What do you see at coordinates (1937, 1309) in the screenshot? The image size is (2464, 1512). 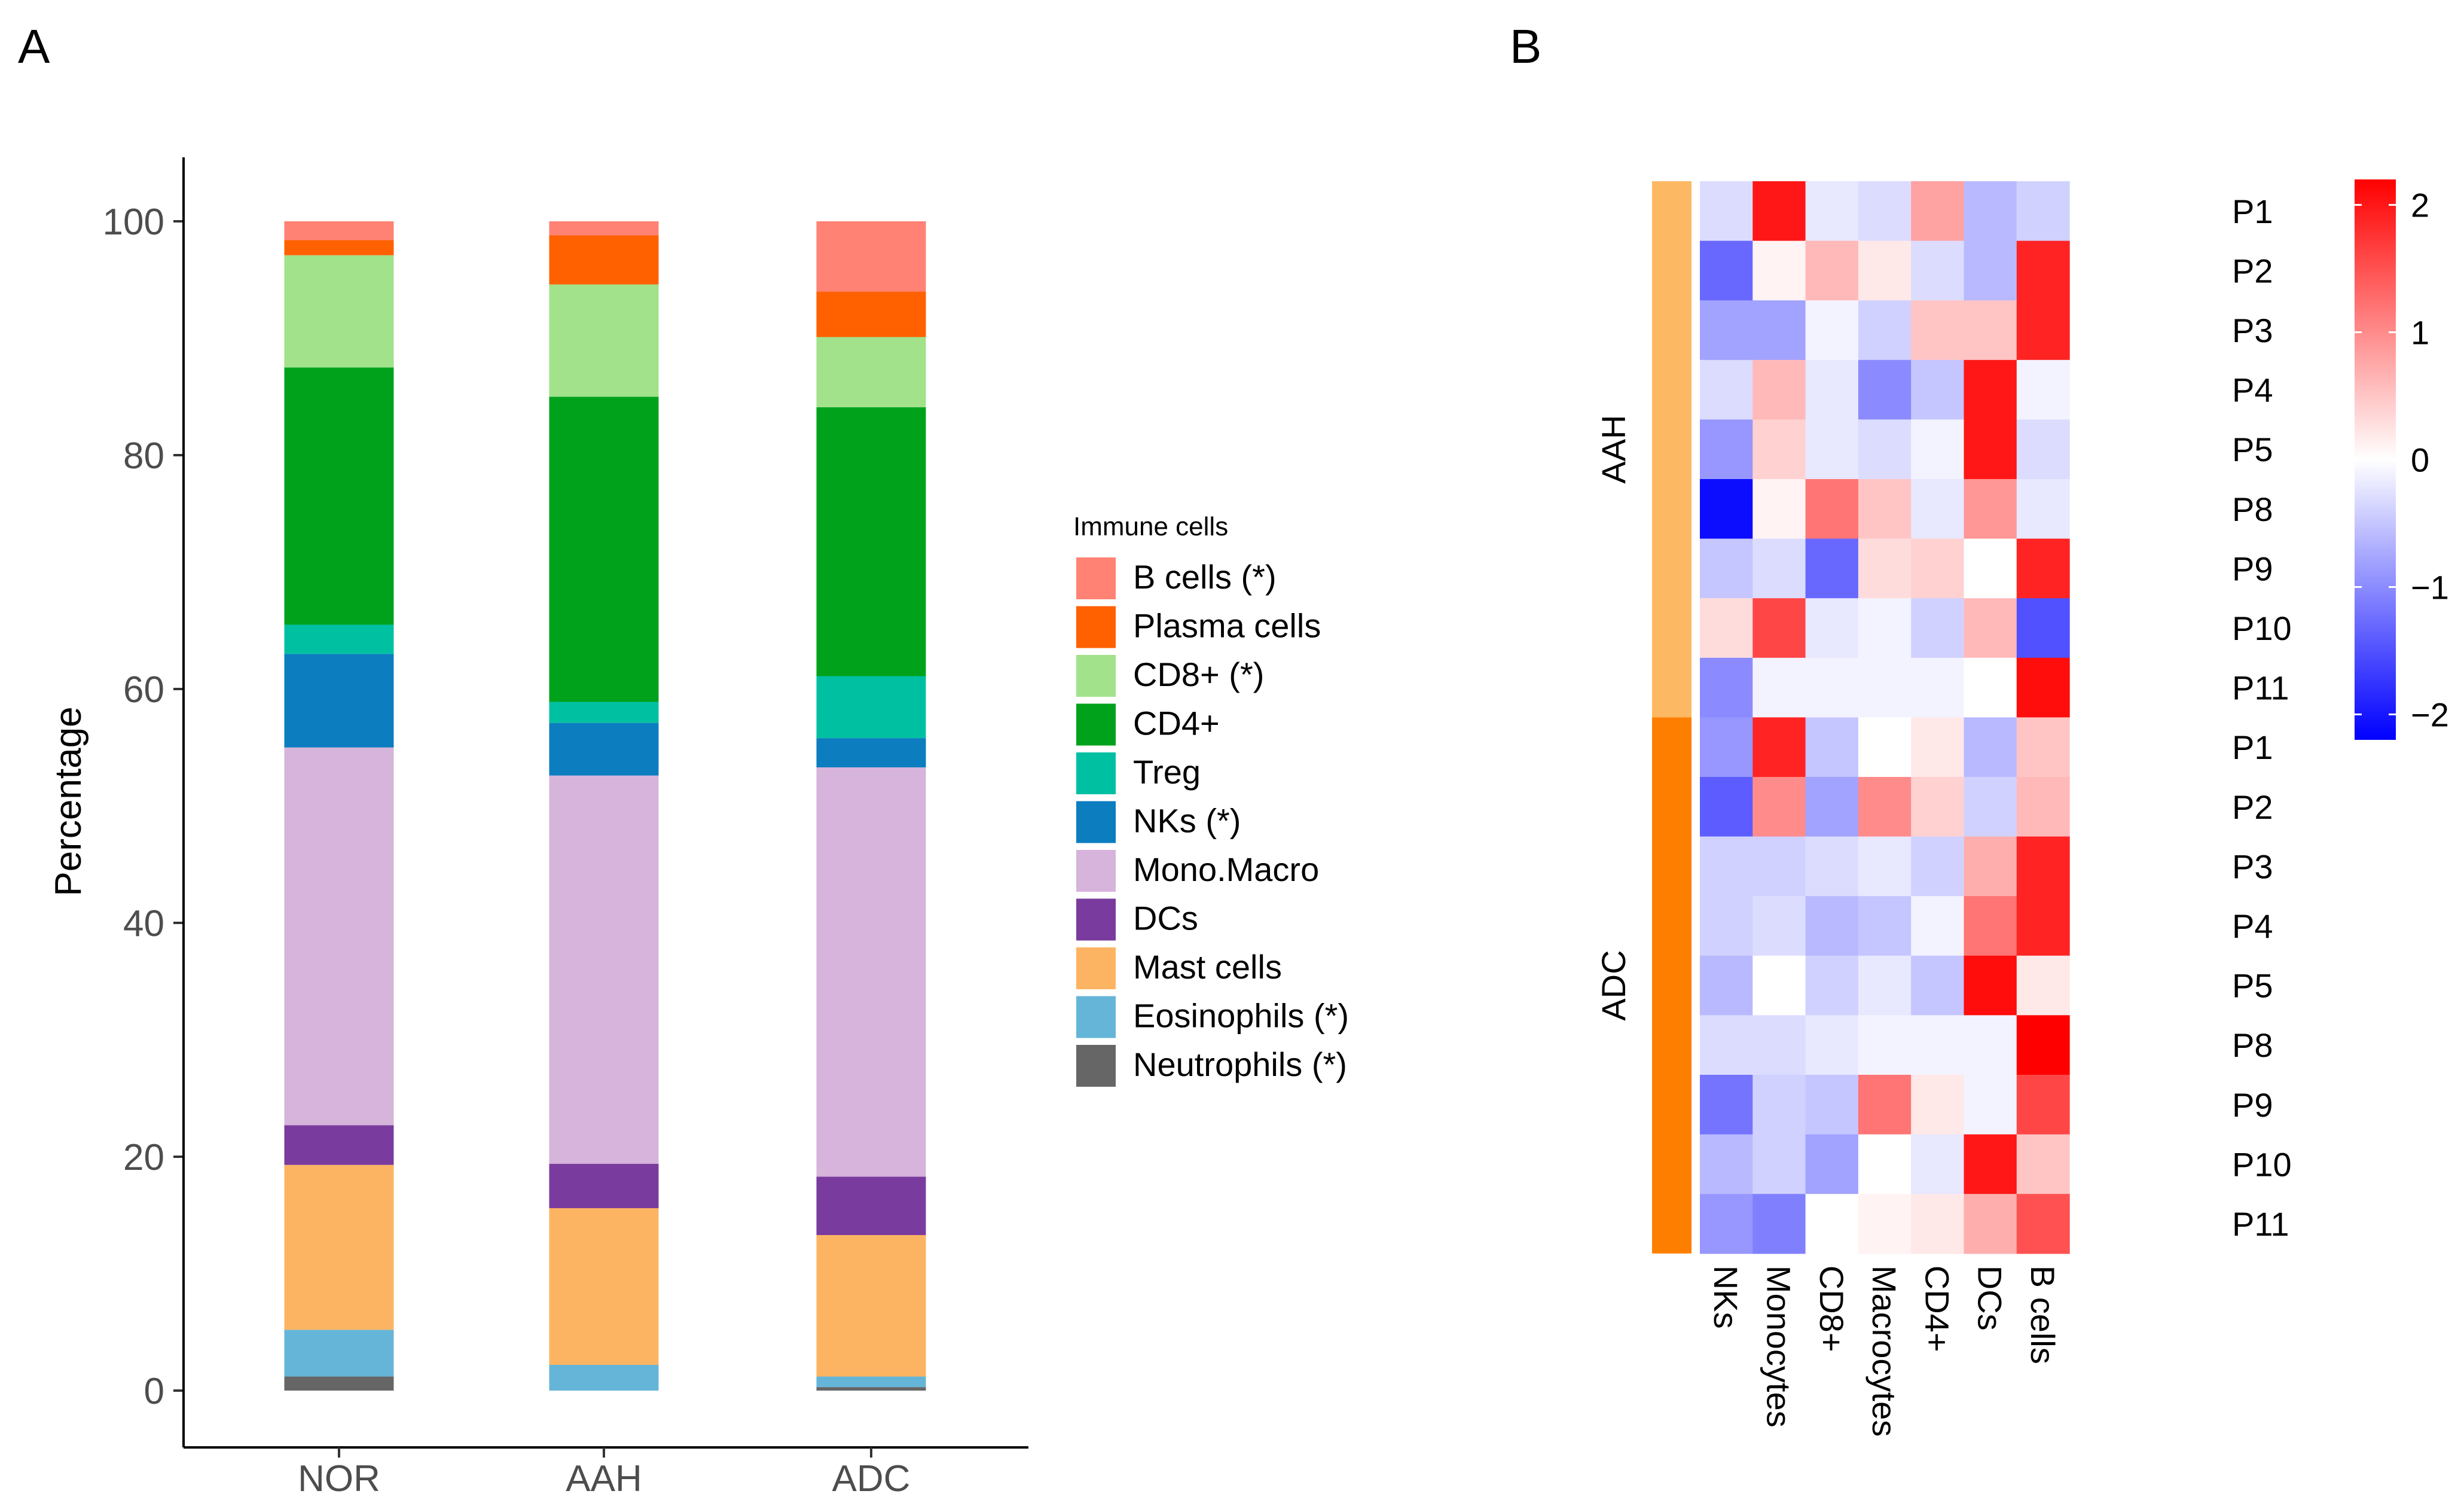 I see `column-label: CD4+` at bounding box center [1937, 1309].